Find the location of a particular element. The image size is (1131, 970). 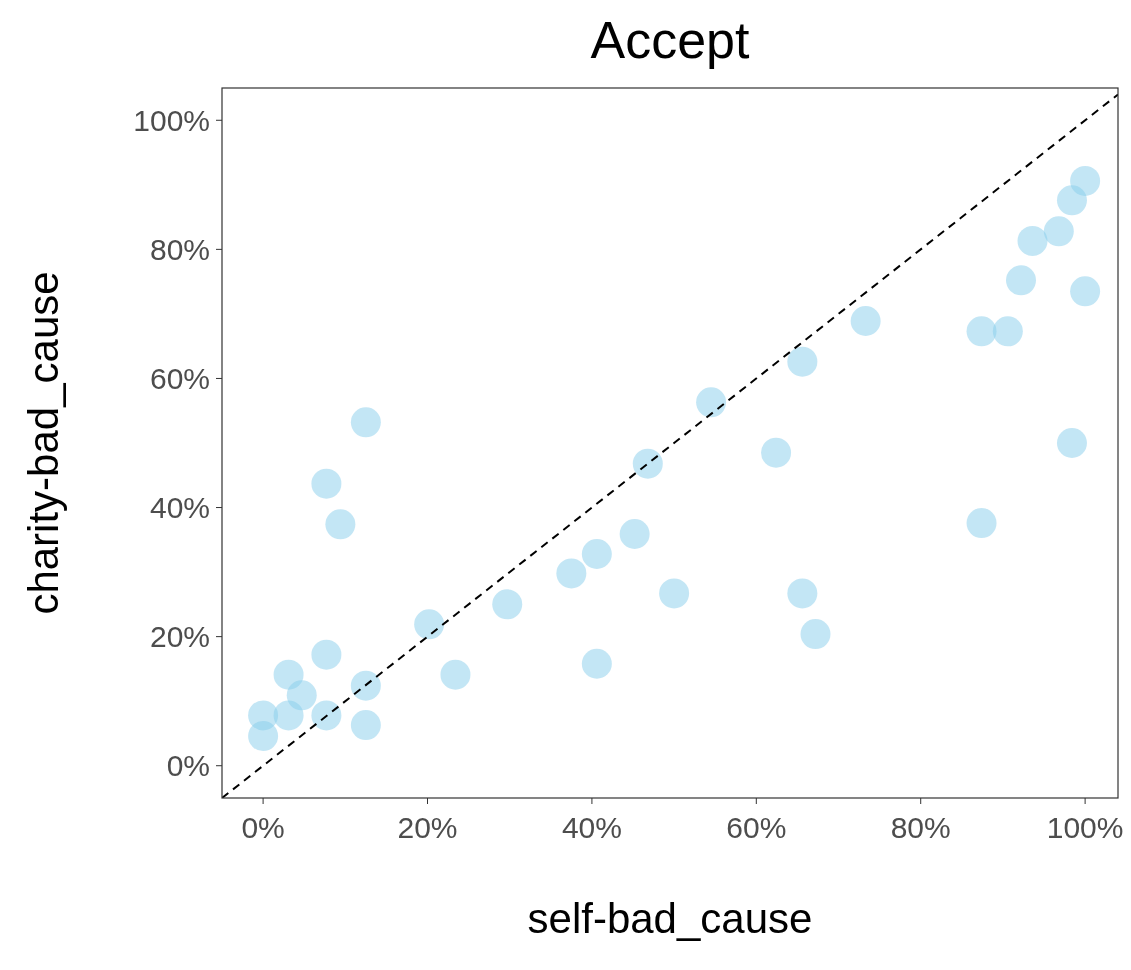

y-tick-label: 80% is located at coordinates (179, 249).